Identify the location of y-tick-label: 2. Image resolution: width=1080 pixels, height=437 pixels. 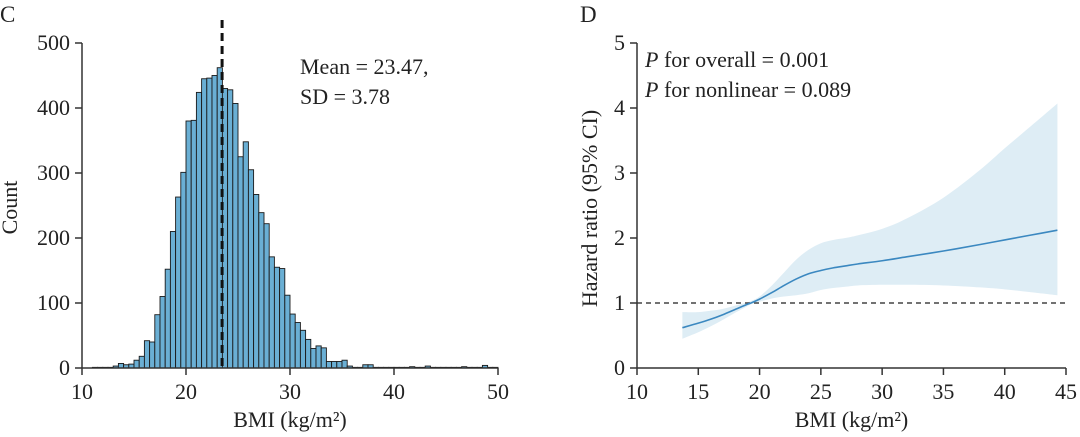
(619, 237).